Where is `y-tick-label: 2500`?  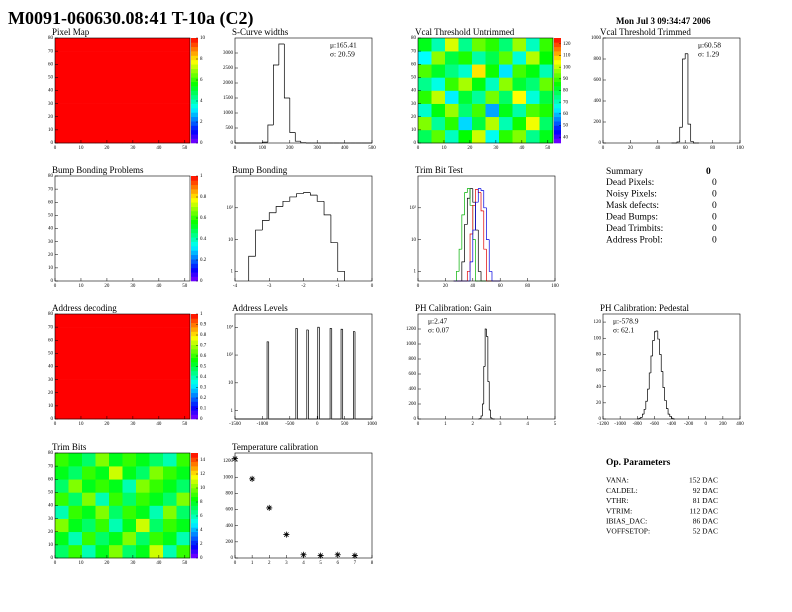
y-tick-label: 2500 is located at coordinates (228, 68).